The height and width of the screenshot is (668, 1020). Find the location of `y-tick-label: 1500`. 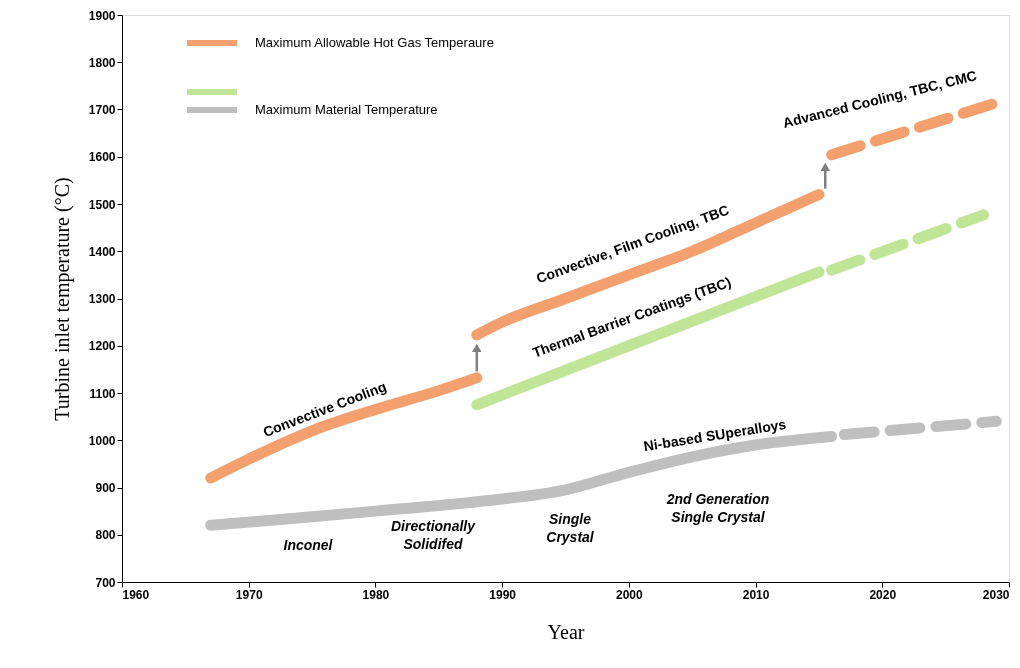

y-tick-label: 1500 is located at coordinates (102, 204).